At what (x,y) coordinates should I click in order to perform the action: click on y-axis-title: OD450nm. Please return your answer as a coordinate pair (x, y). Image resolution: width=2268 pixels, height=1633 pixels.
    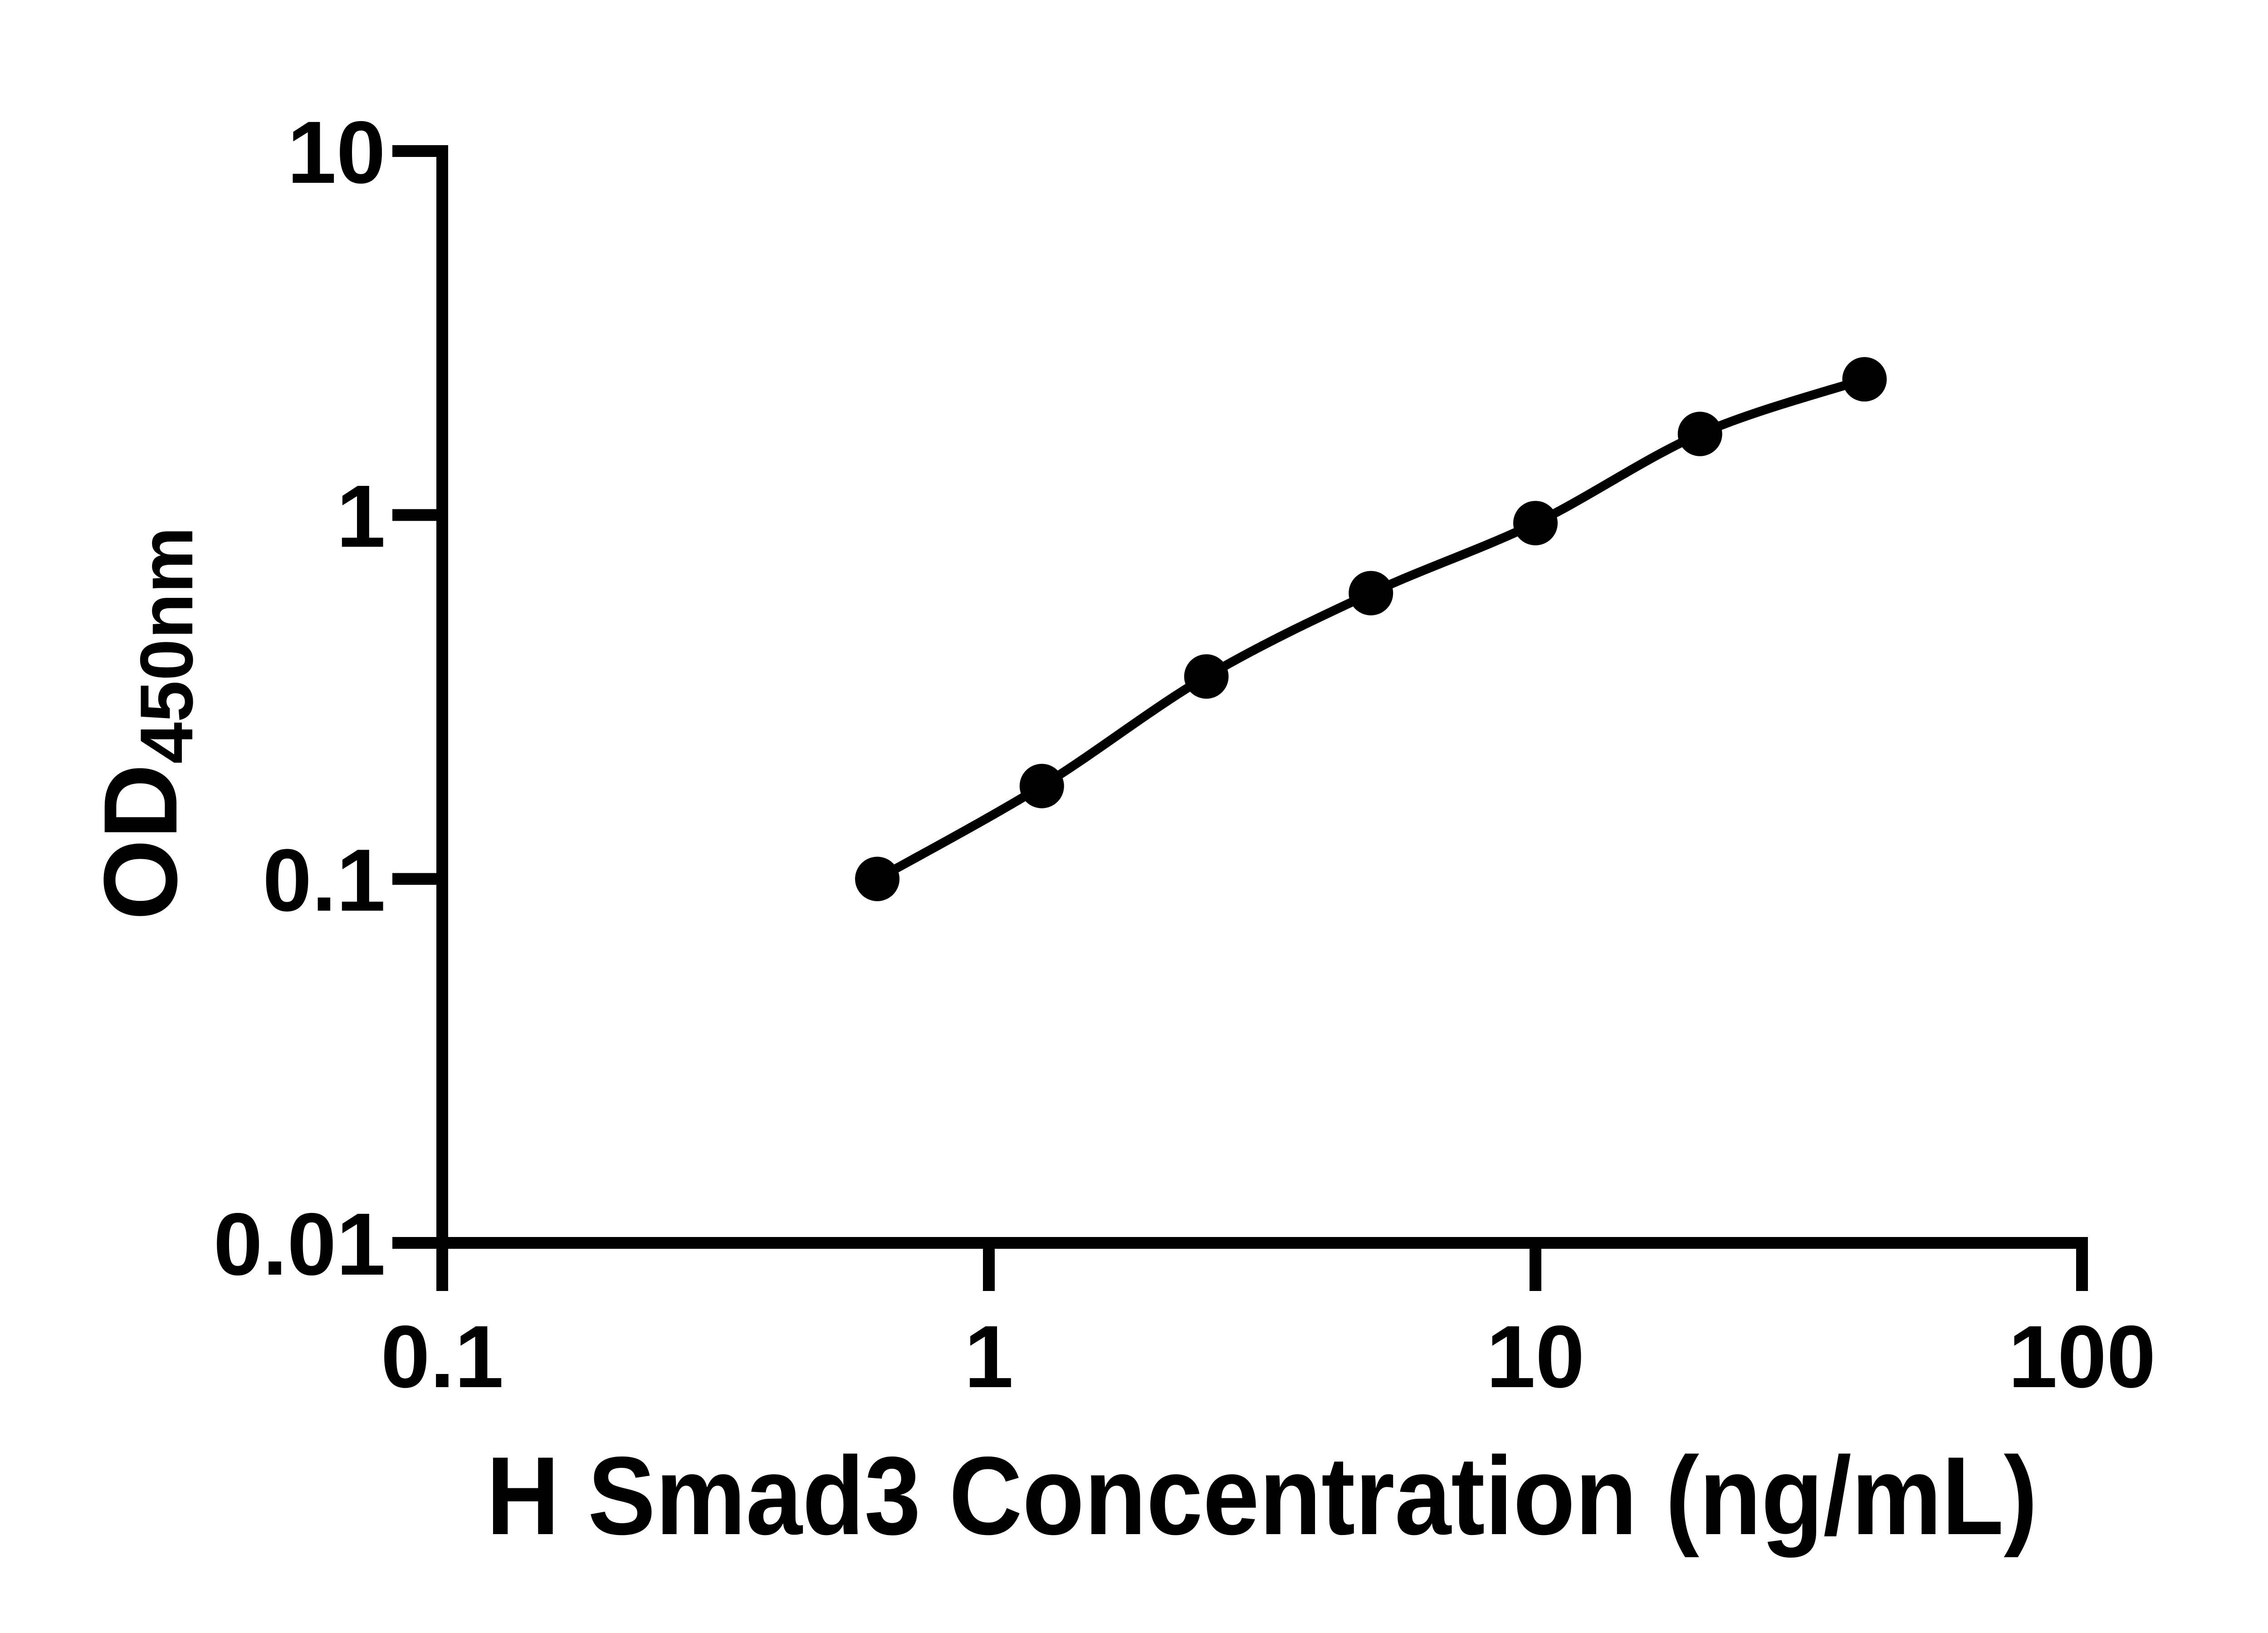
    Looking at the image, I should click on (145, 723).